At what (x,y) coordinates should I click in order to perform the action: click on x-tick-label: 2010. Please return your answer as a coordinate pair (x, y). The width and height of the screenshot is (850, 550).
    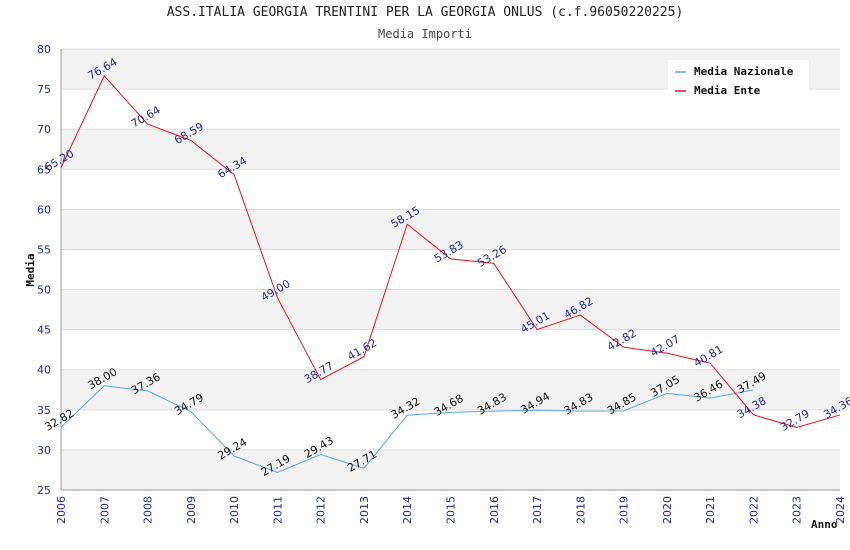
    Looking at the image, I should click on (234, 510).